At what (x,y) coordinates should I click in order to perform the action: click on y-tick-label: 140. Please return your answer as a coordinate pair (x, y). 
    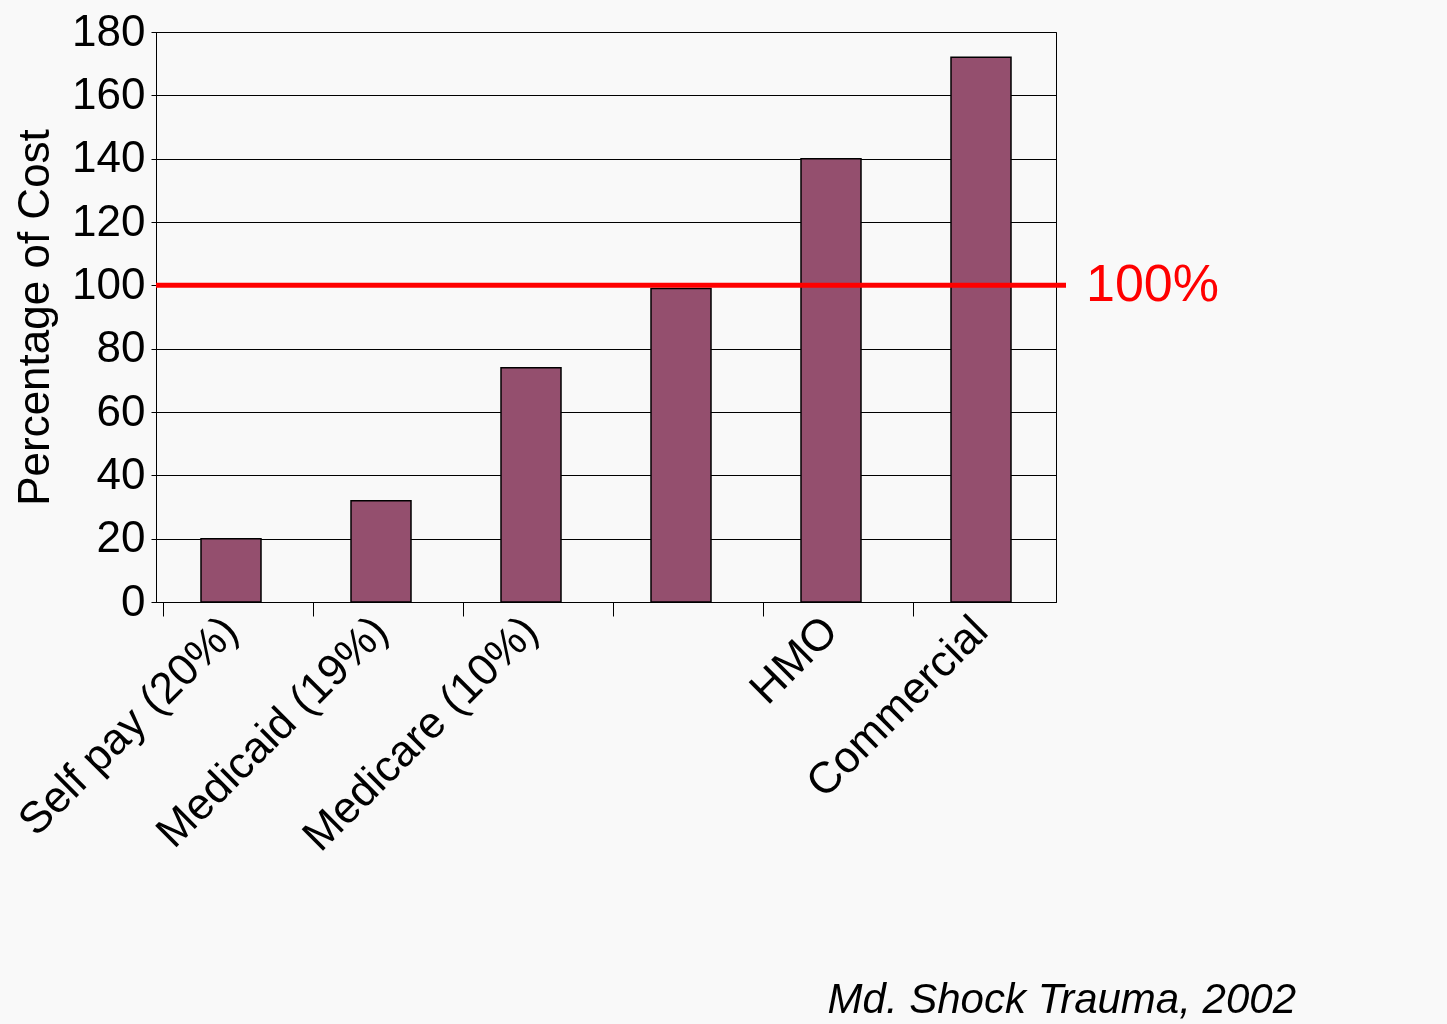
    Looking at the image, I should click on (109, 157).